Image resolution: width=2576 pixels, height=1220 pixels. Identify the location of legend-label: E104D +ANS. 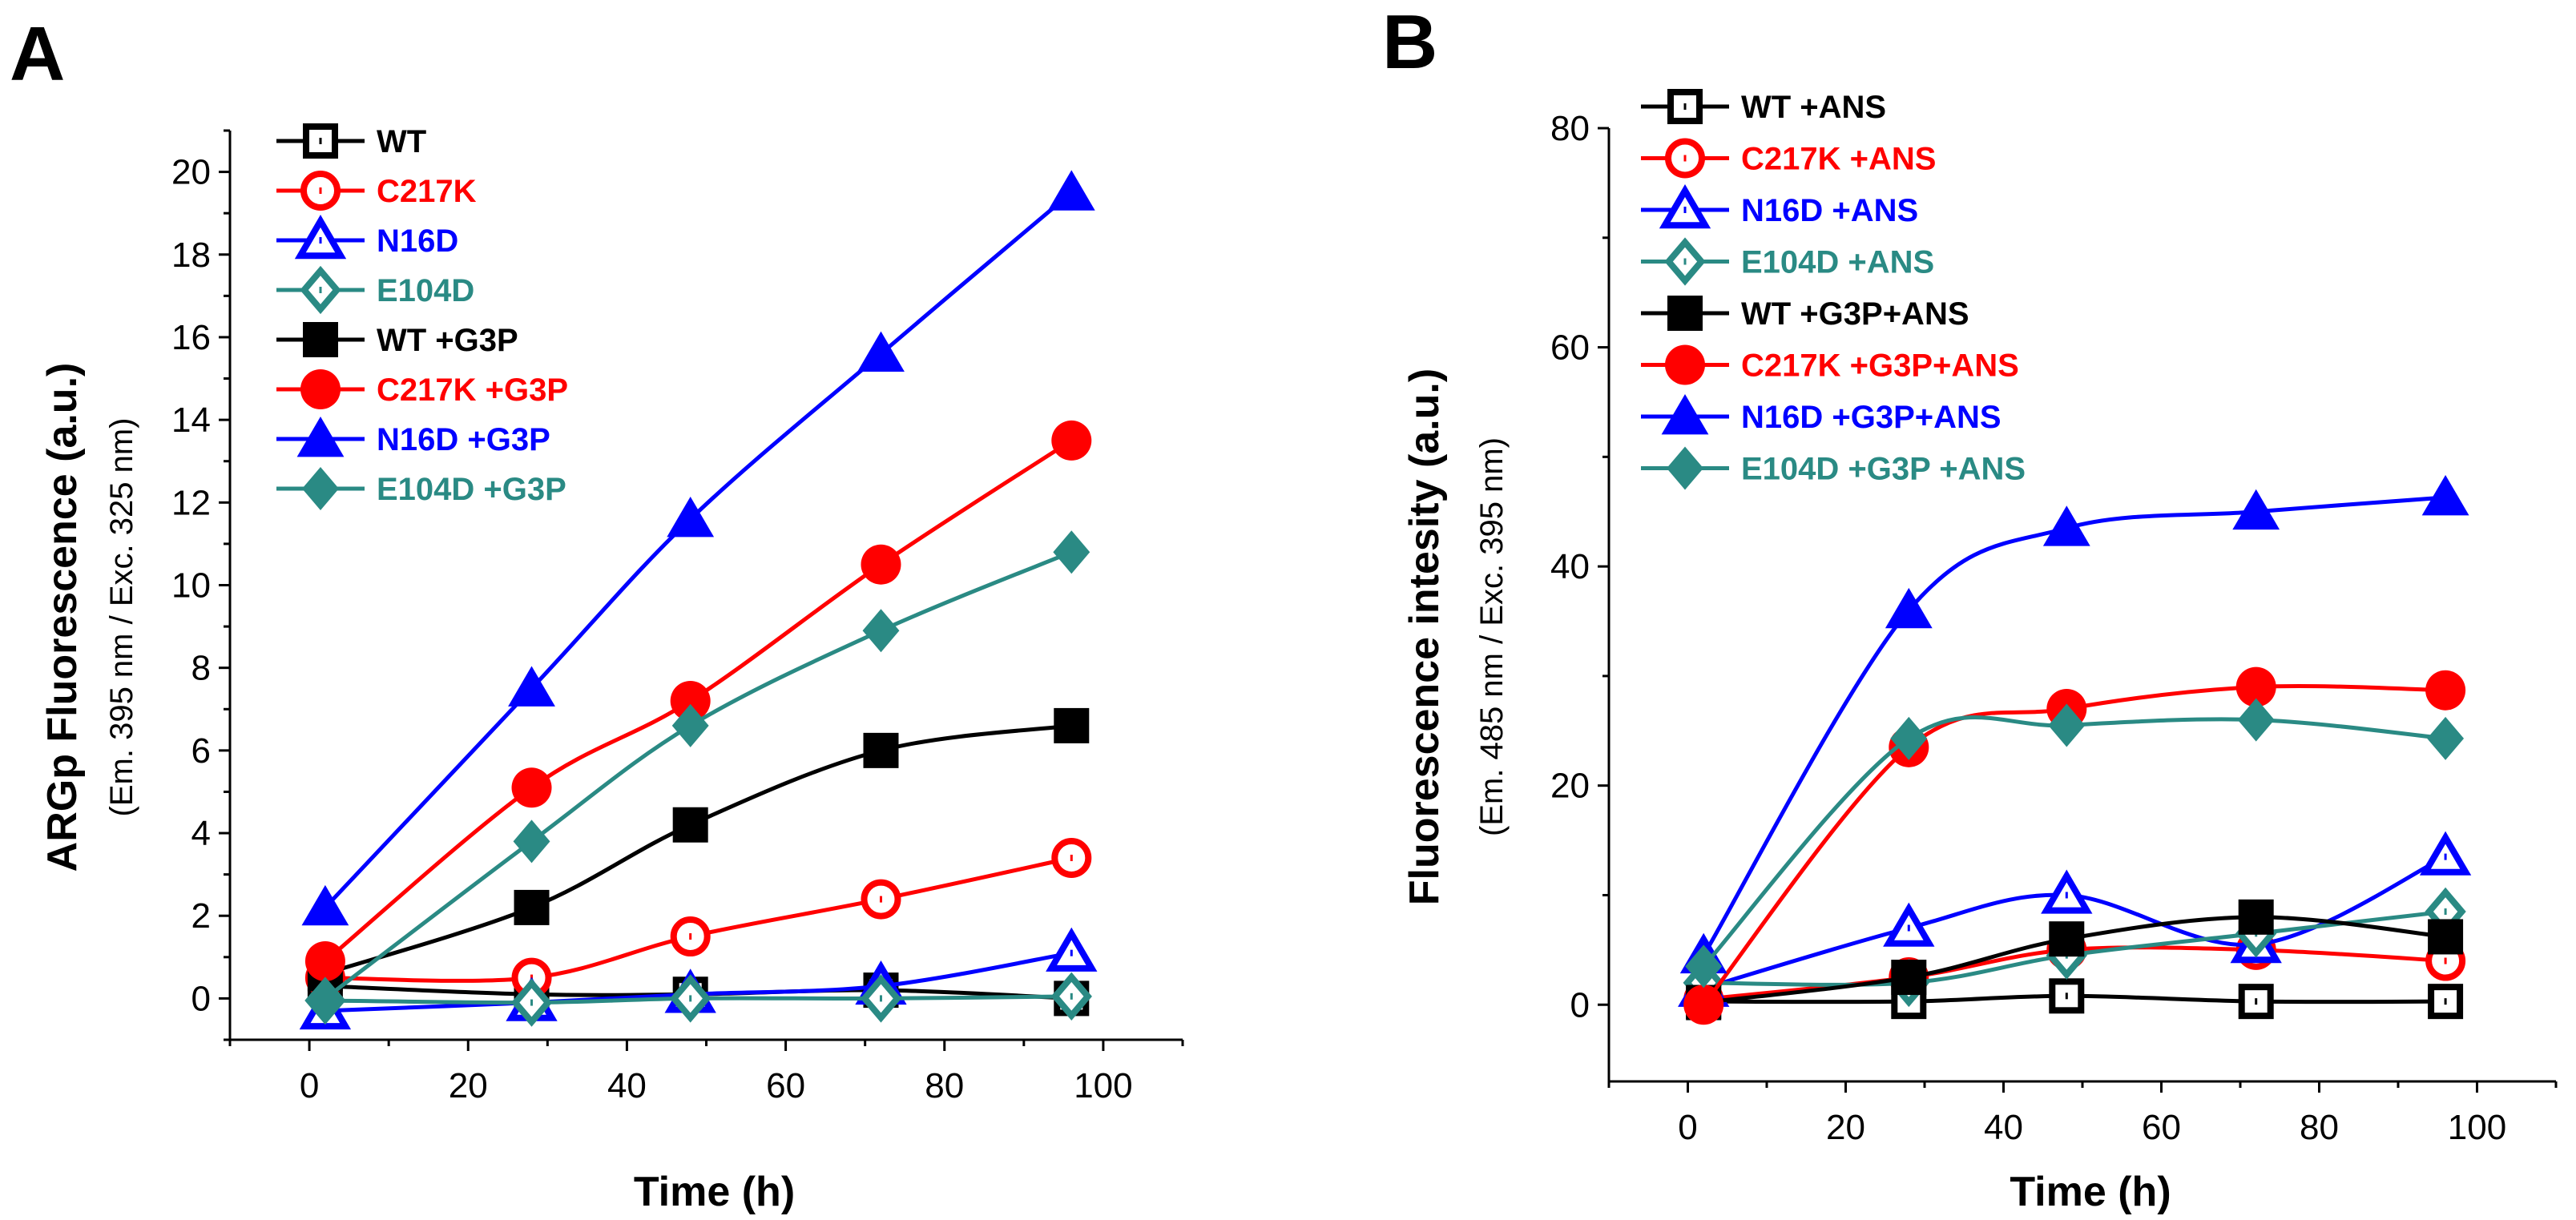
(1837, 262).